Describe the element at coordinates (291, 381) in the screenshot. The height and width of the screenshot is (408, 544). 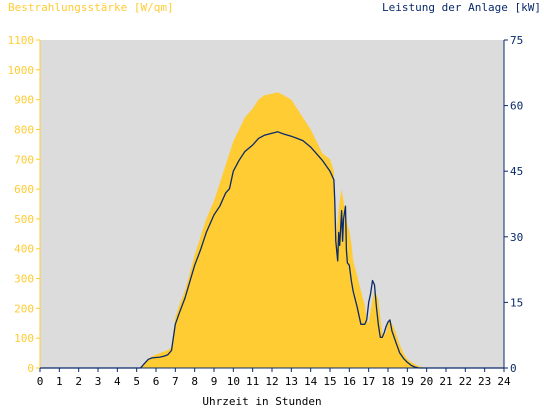
I see `x-tick-label: 13` at that location.